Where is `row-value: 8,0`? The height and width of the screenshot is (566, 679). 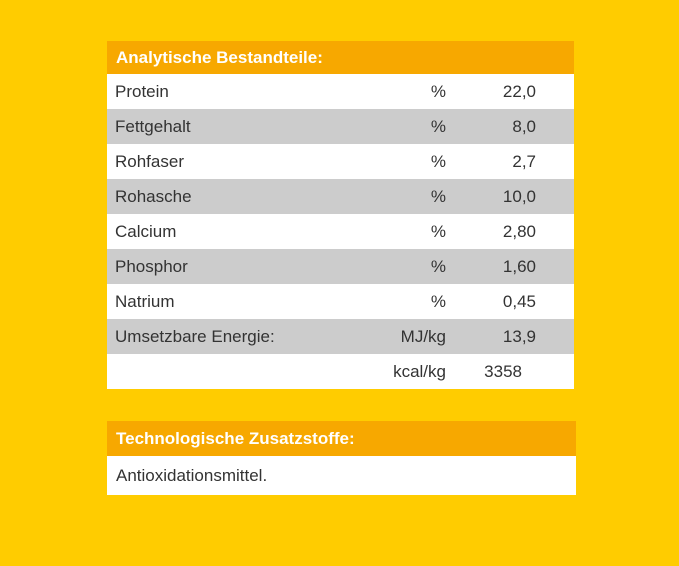
row-value: 8,0 is located at coordinates (524, 126).